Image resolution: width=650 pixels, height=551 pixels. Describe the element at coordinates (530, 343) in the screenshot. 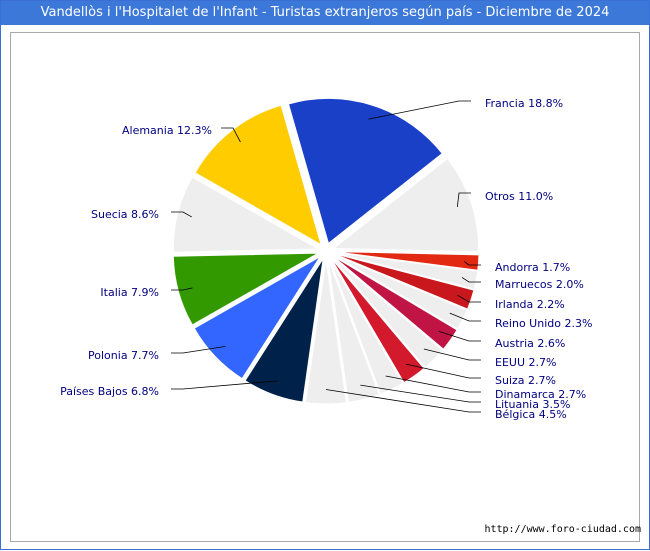

I see `label-austria: Austria 2.6%` at that location.